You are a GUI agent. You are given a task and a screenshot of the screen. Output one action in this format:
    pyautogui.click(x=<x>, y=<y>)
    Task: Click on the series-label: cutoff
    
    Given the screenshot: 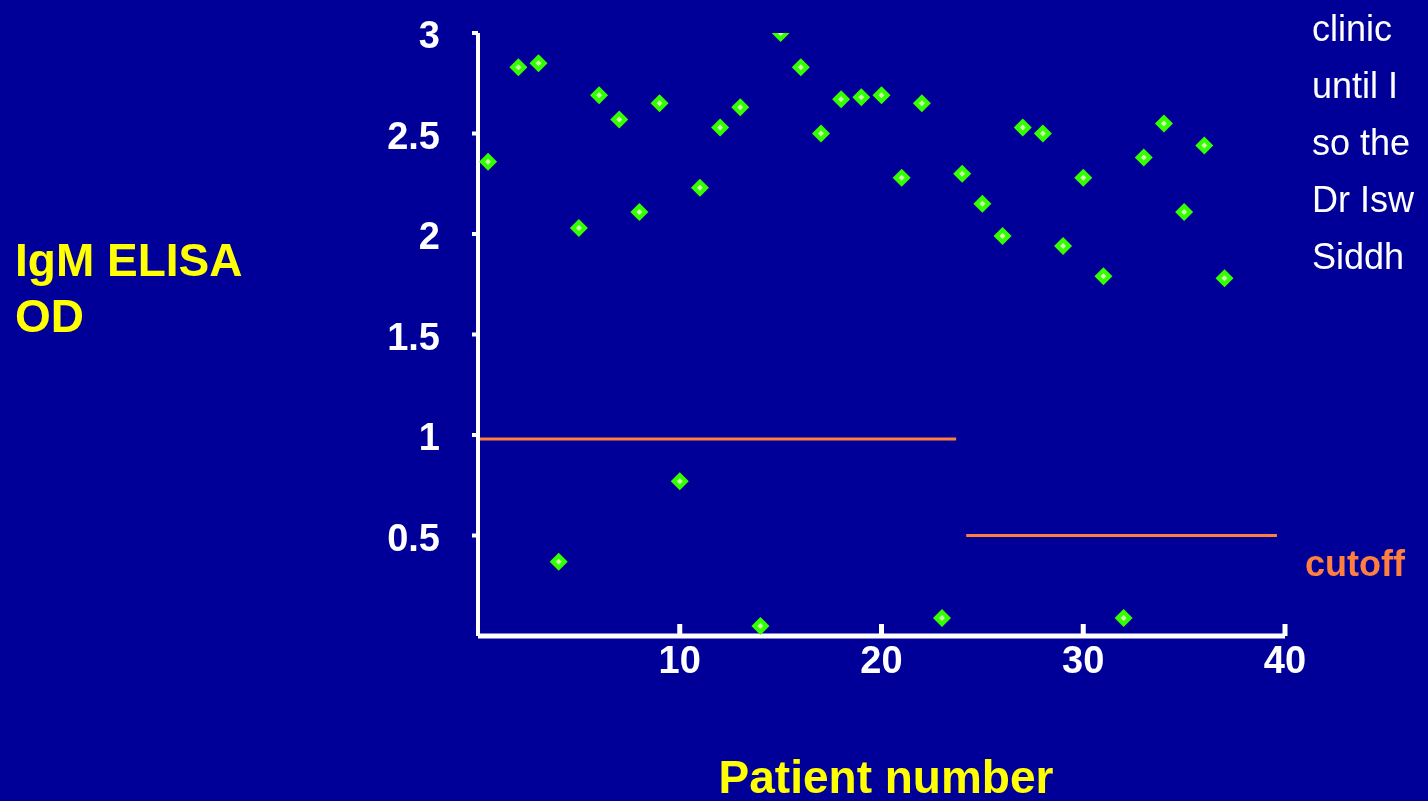 What is the action you would take?
    pyautogui.click(x=1355, y=563)
    